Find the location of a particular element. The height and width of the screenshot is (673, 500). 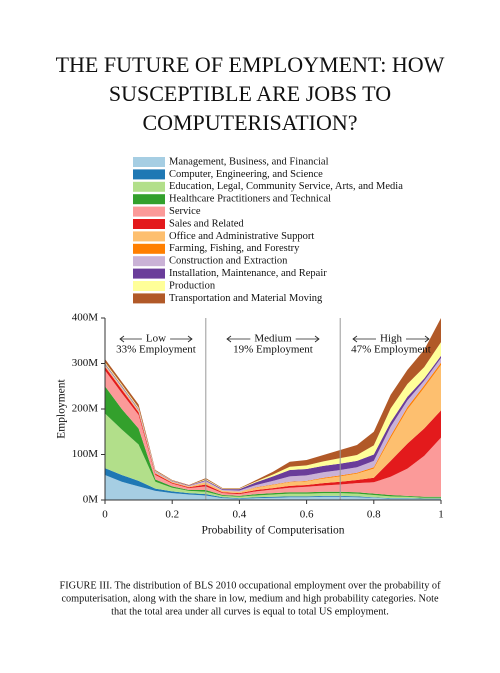

annotation-sub: 47% Employment is located at coordinates (391, 350).